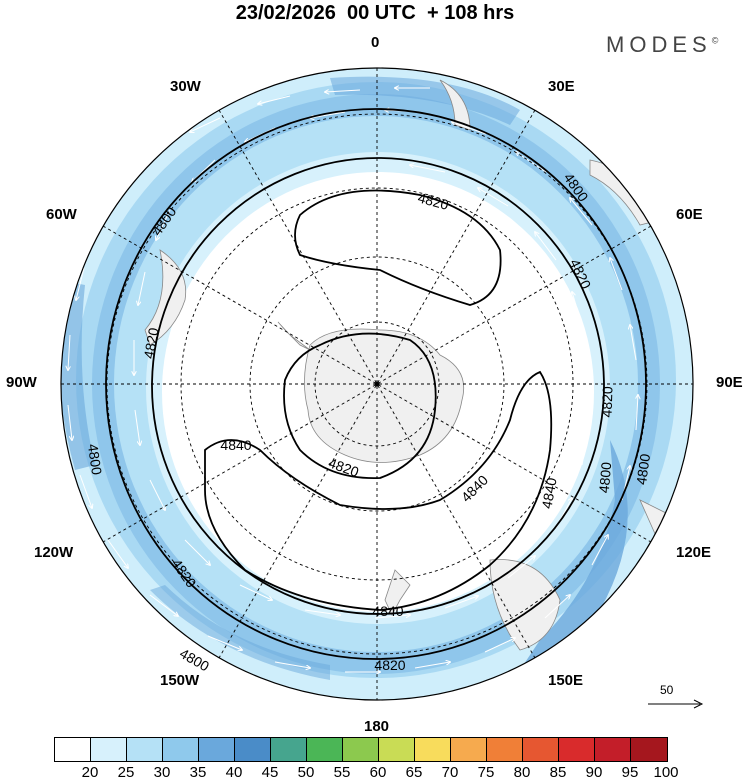 This screenshot has height=782, width=750. Describe the element at coordinates (21, 382) in the screenshot. I see `lon-label-90w: 90W` at that location.